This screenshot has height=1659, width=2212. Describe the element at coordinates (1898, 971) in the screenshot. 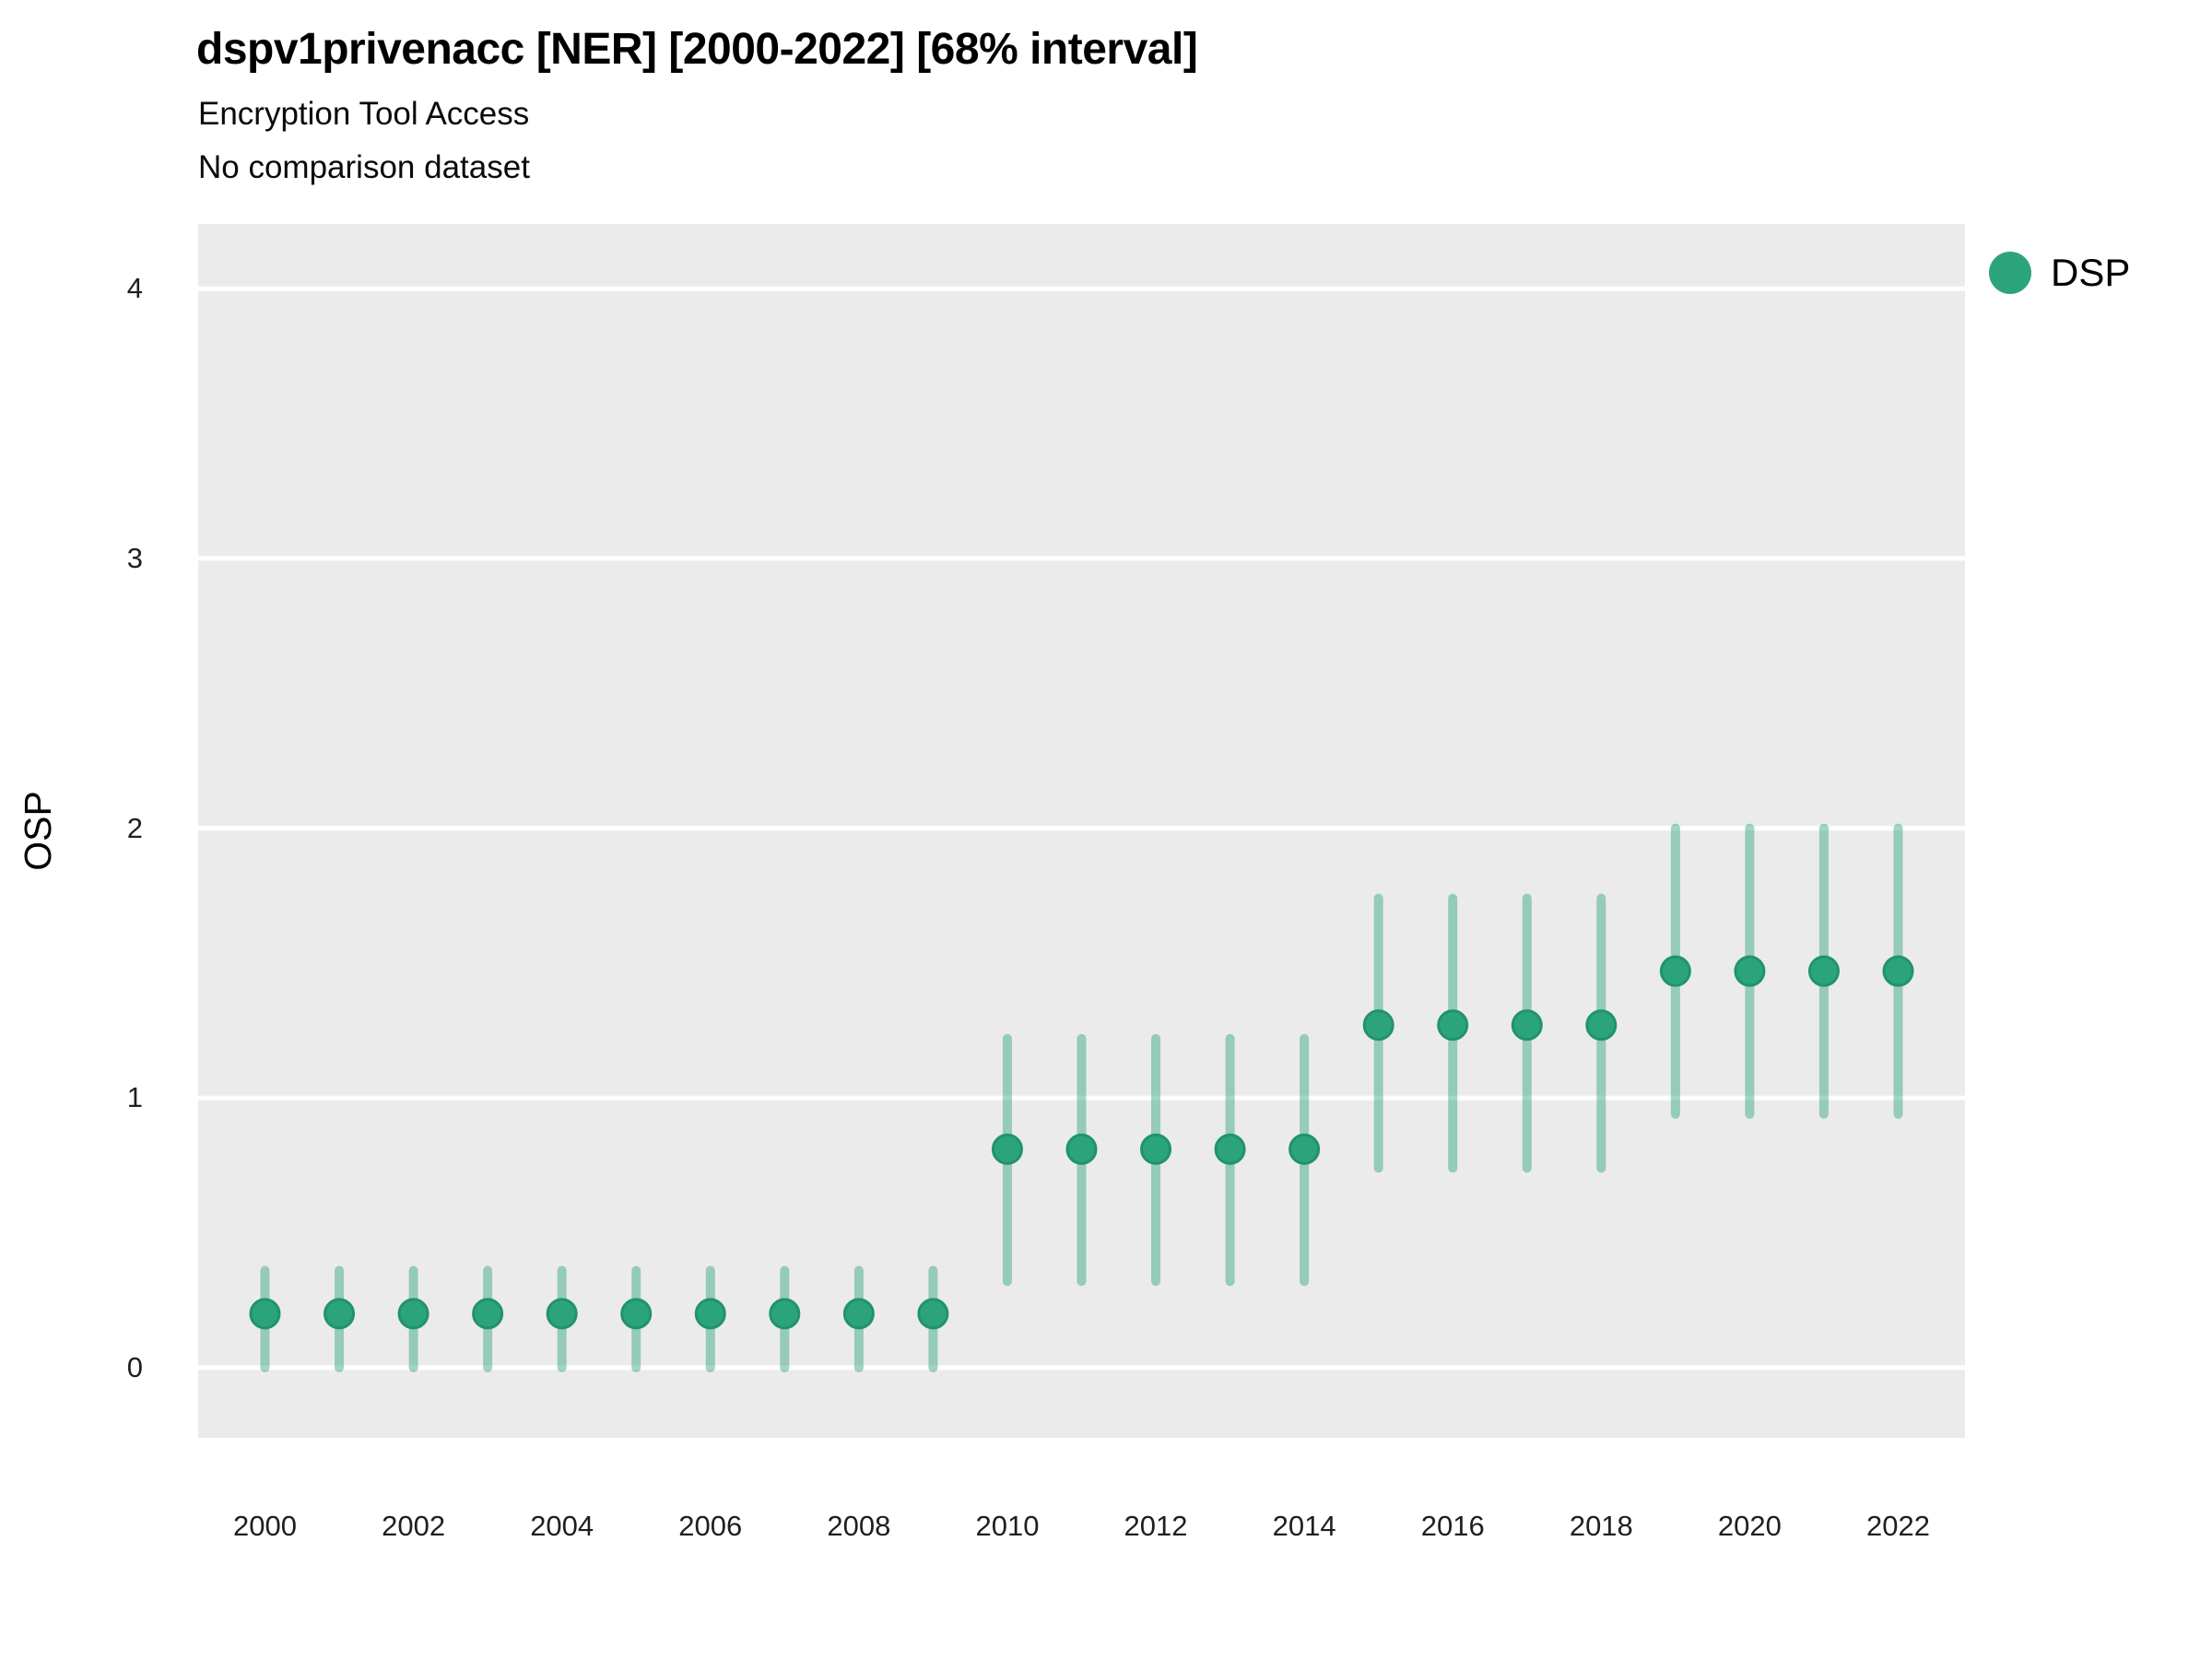

I see `point-2022` at that location.